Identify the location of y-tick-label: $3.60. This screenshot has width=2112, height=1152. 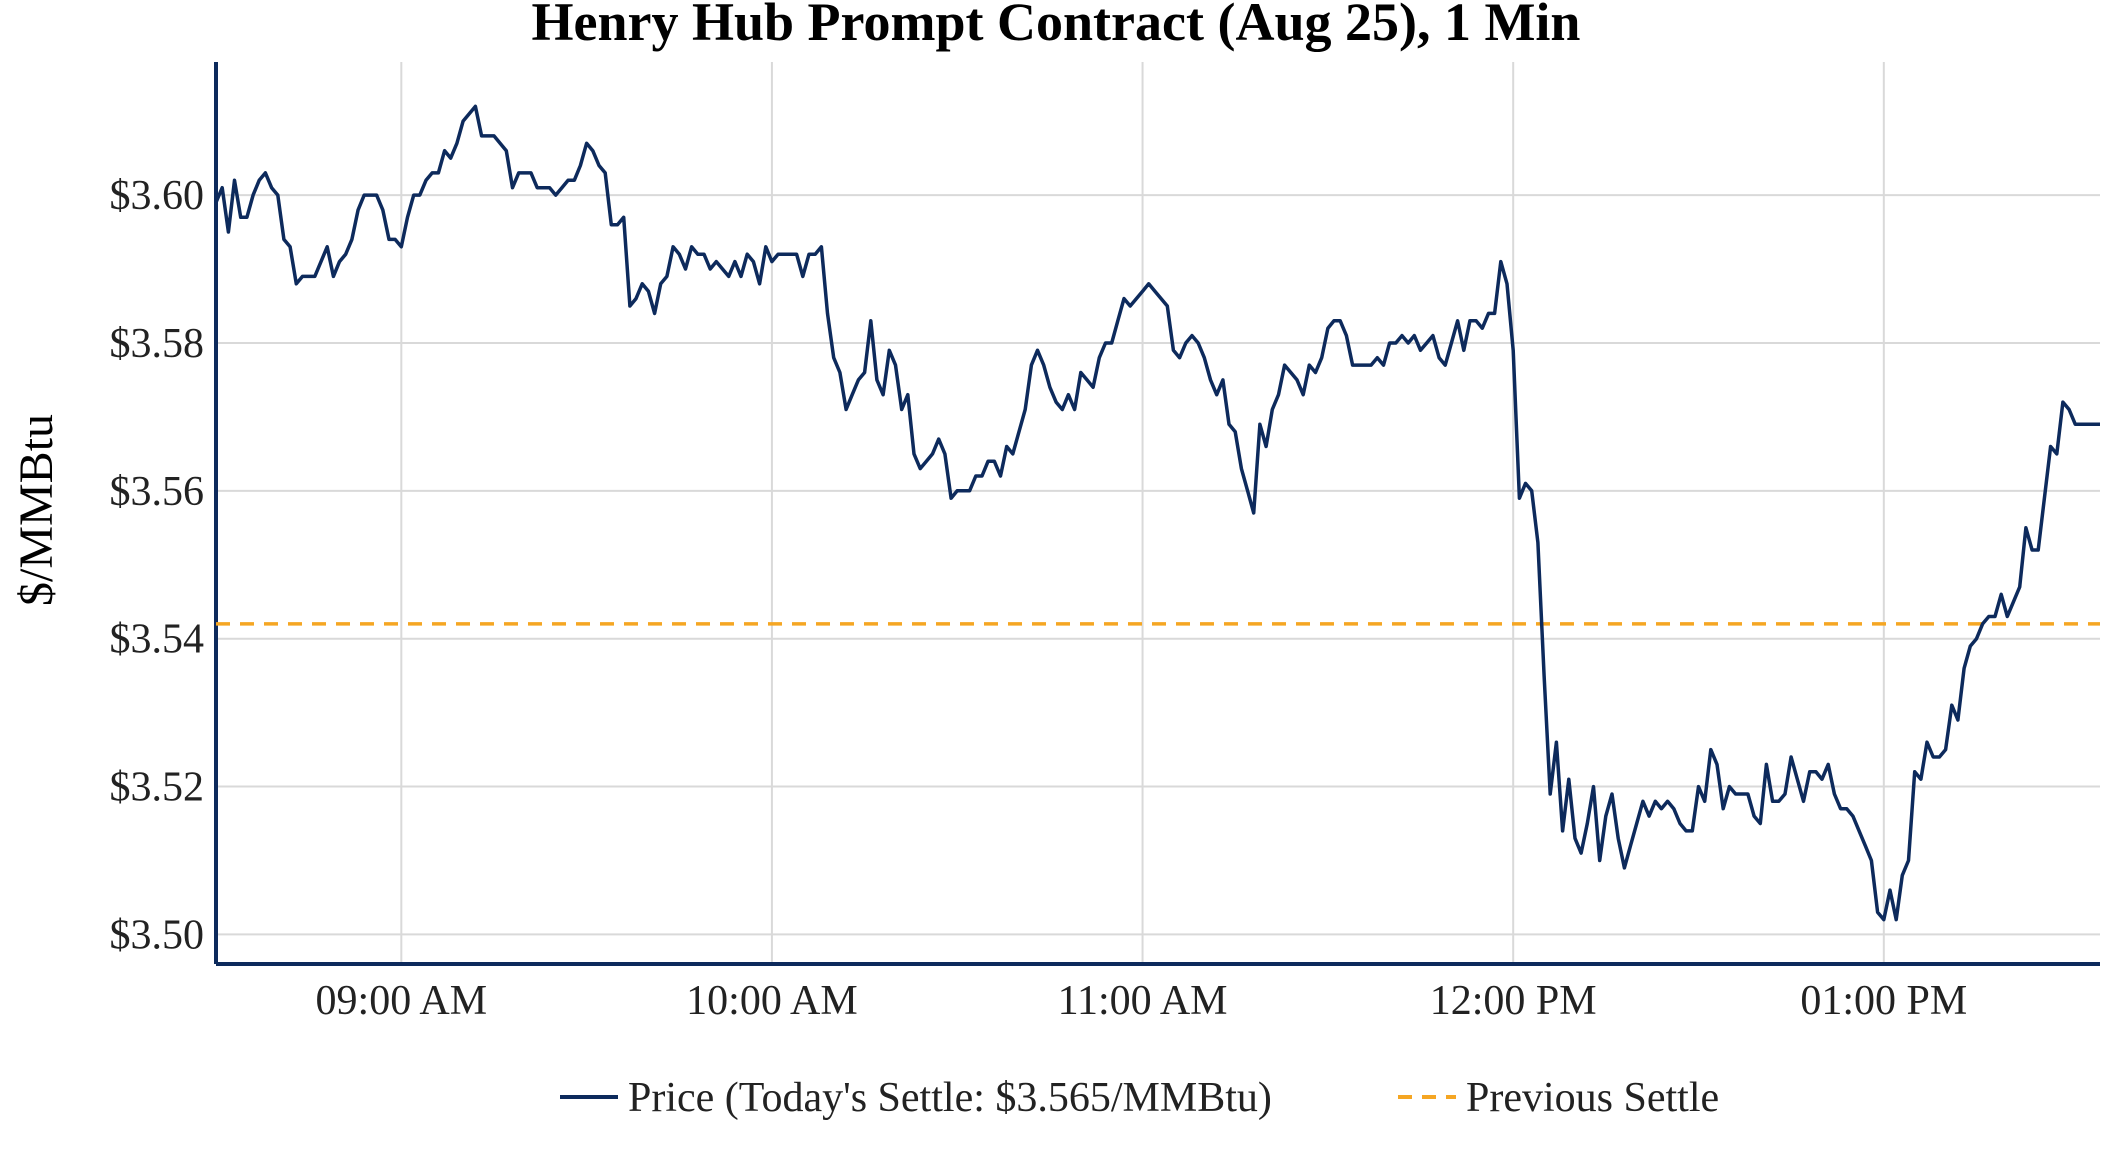
(157, 196).